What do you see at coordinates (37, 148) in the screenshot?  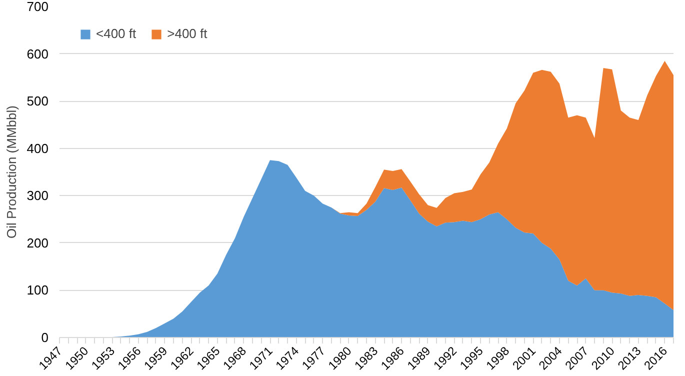 I see `y-tick-label: 400` at bounding box center [37, 148].